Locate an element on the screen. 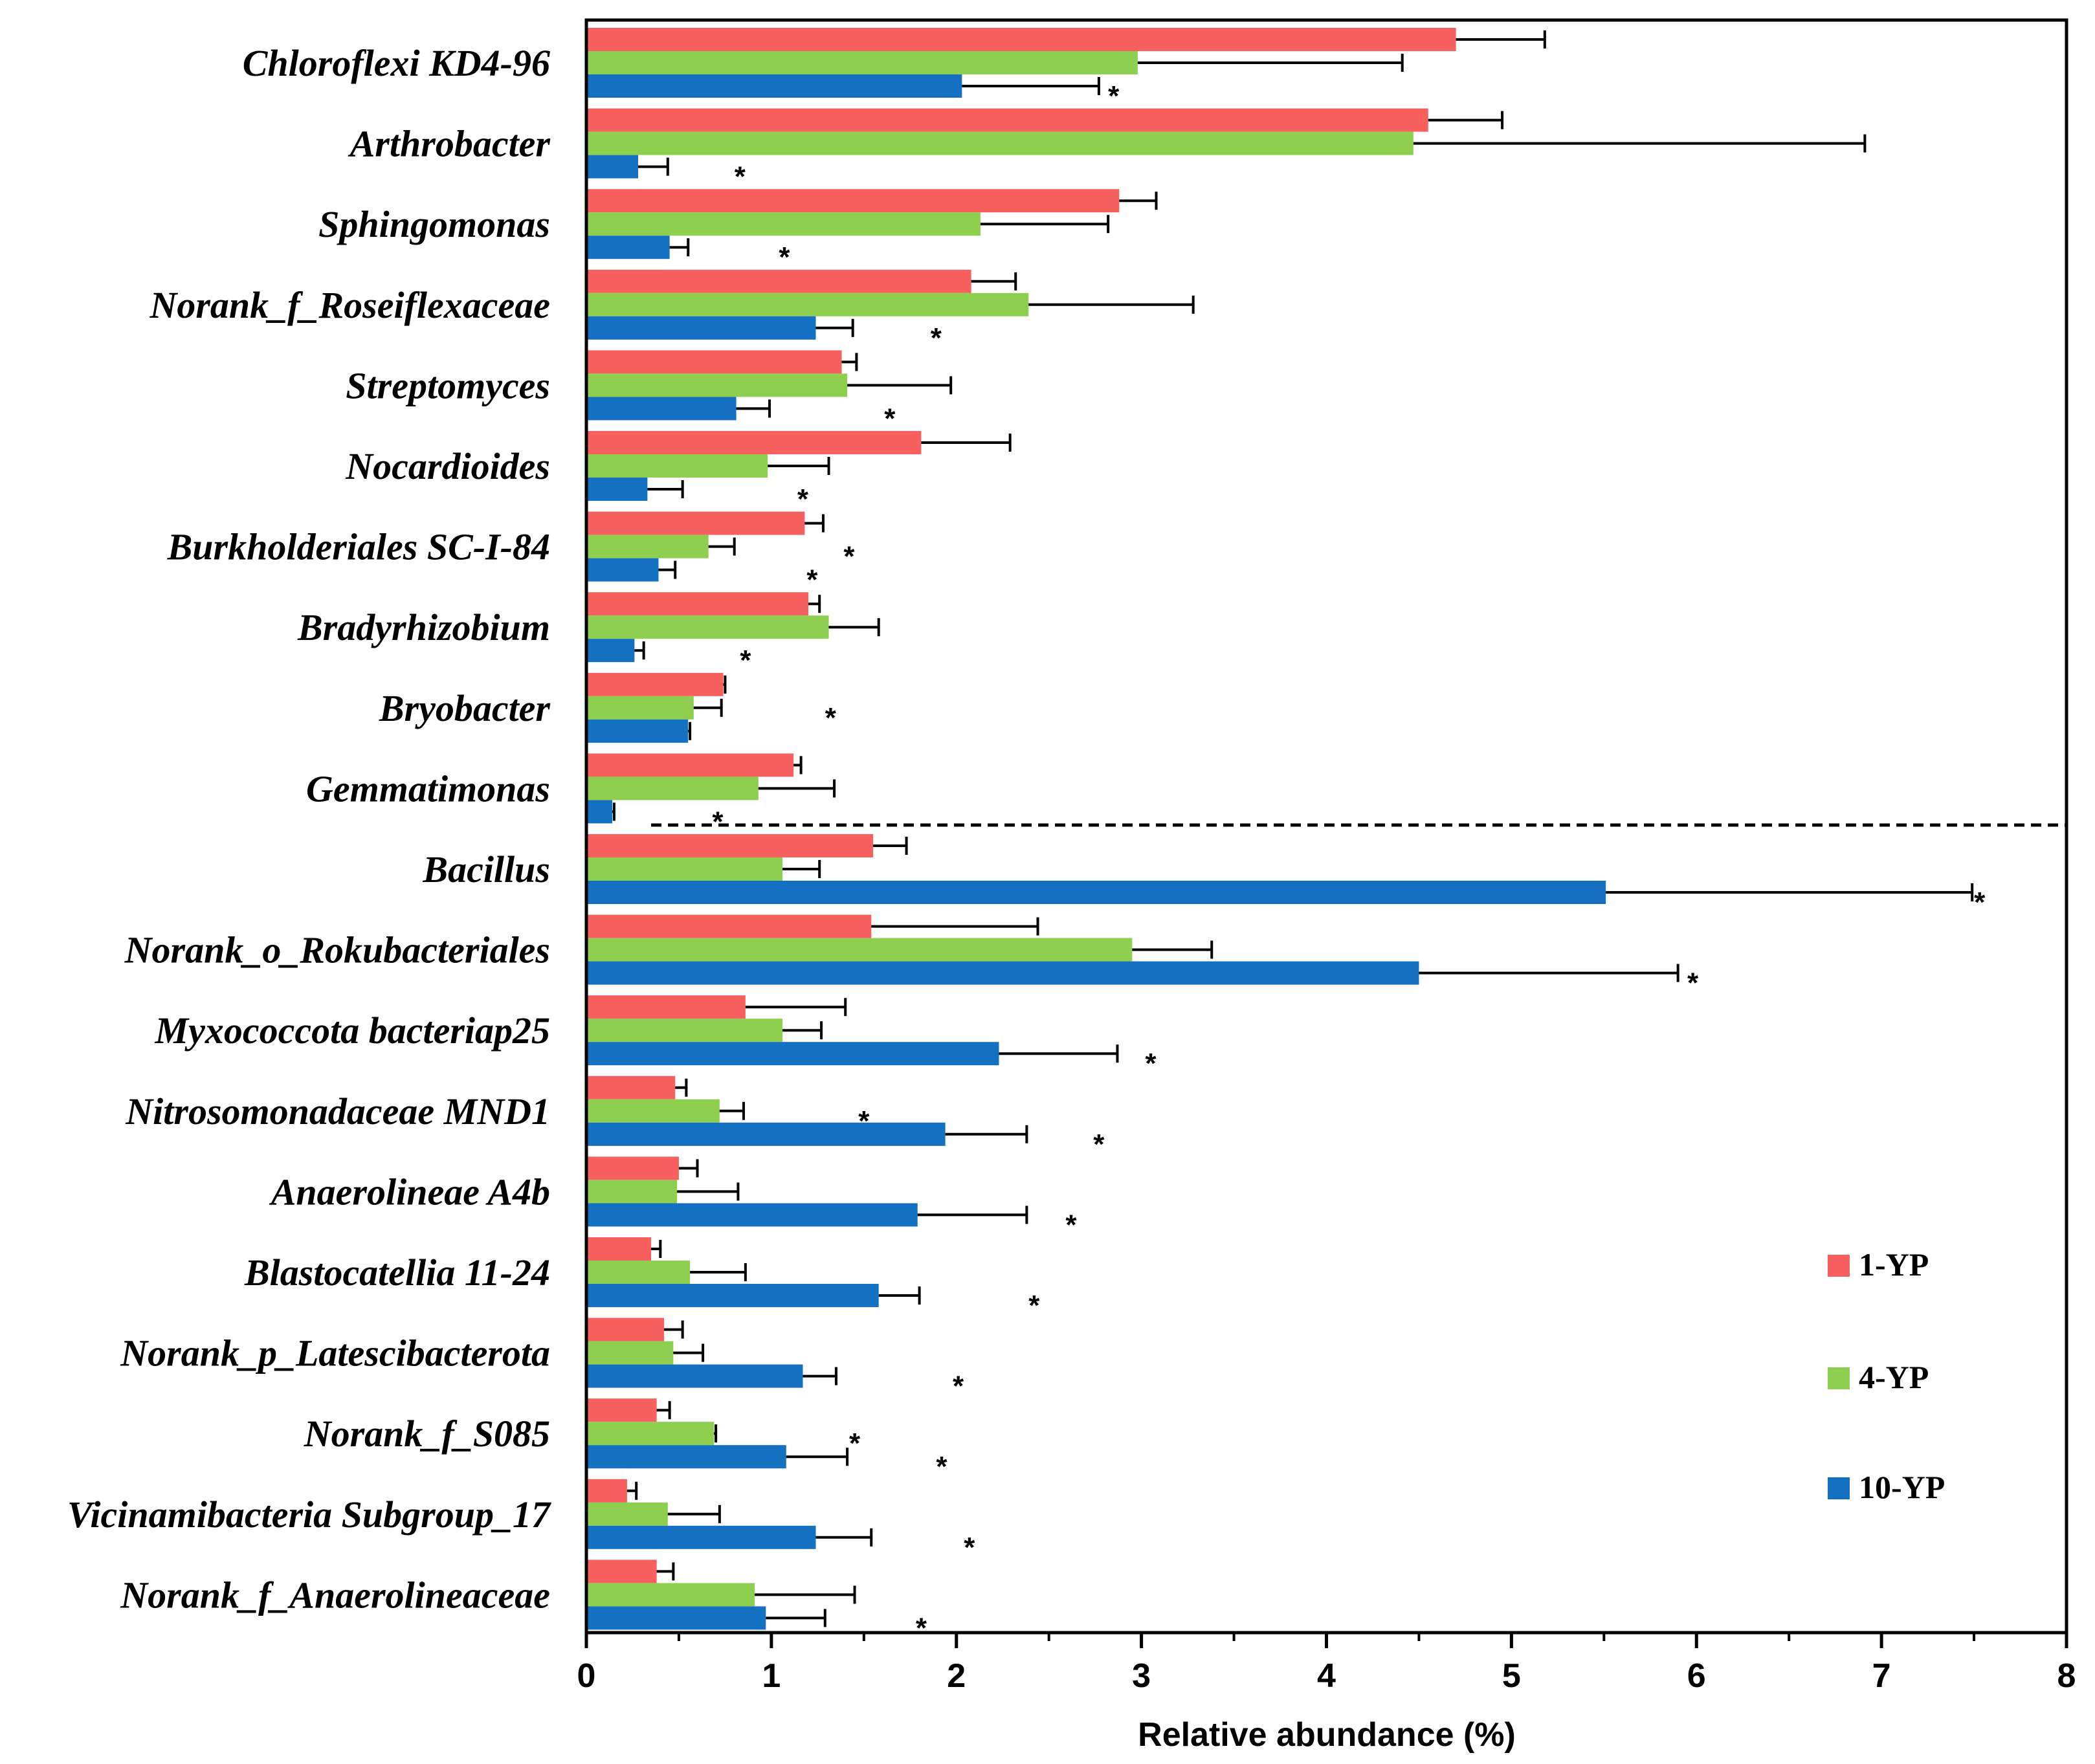 The height and width of the screenshot is (1764, 2095). significance-mark-norank-f-s085-10-yp: * is located at coordinates (942, 1467).